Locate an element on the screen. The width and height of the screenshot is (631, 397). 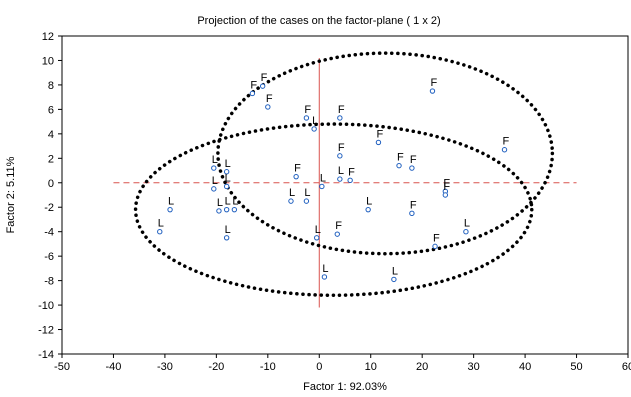
y-tick-label: 4 is located at coordinates (51, 135).